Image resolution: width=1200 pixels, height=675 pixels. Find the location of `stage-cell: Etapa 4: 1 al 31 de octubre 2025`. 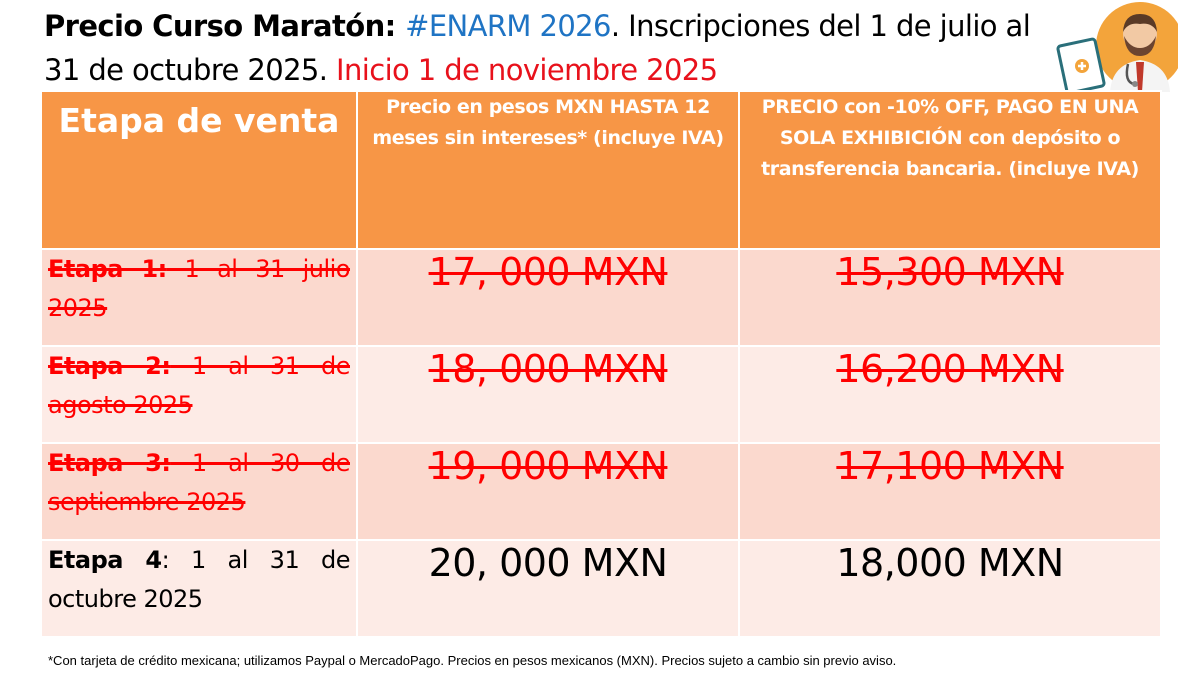

stage-cell: Etapa 4: 1 al 31 de octubre 2025 is located at coordinates (199, 588).